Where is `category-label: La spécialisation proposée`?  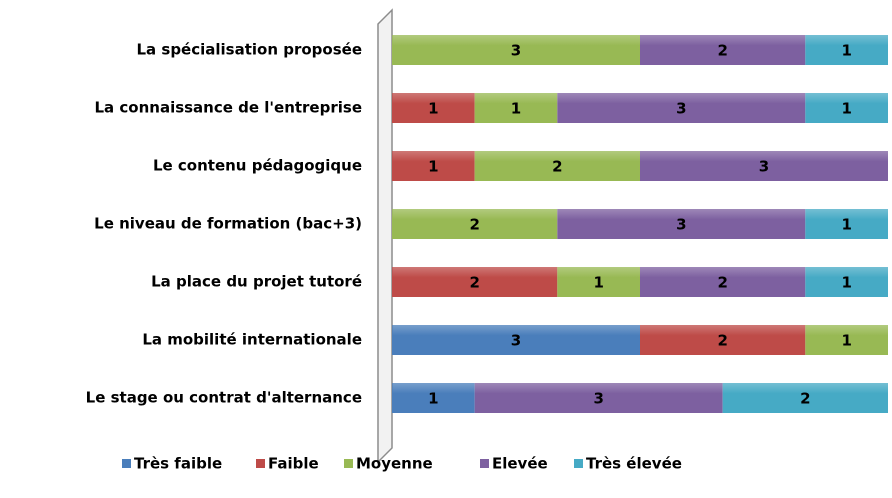 category-label: La spécialisation proposée is located at coordinates (249, 50).